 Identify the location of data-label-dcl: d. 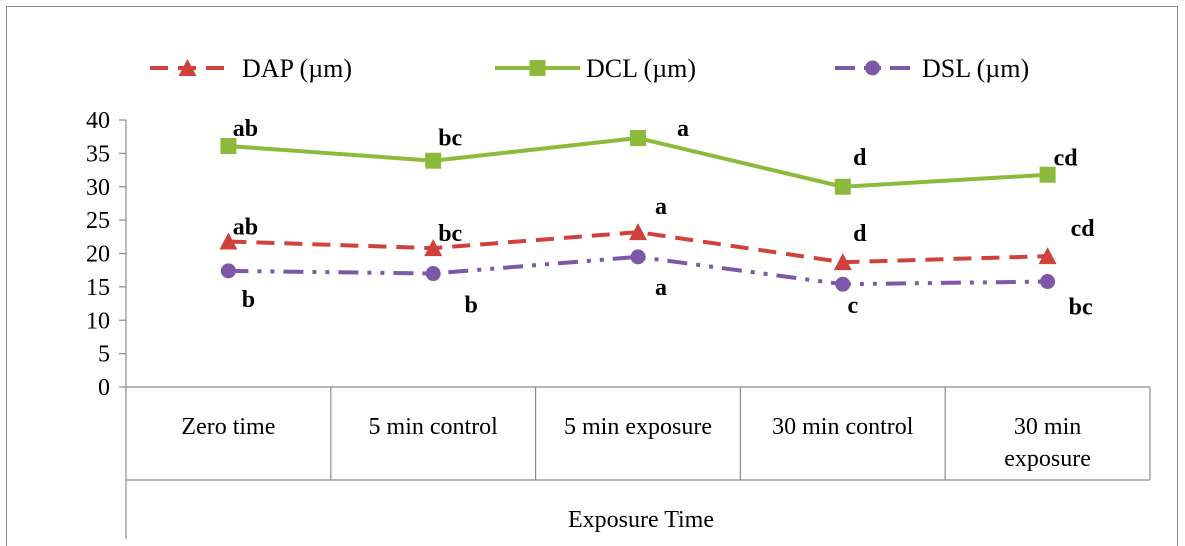
(860, 158).